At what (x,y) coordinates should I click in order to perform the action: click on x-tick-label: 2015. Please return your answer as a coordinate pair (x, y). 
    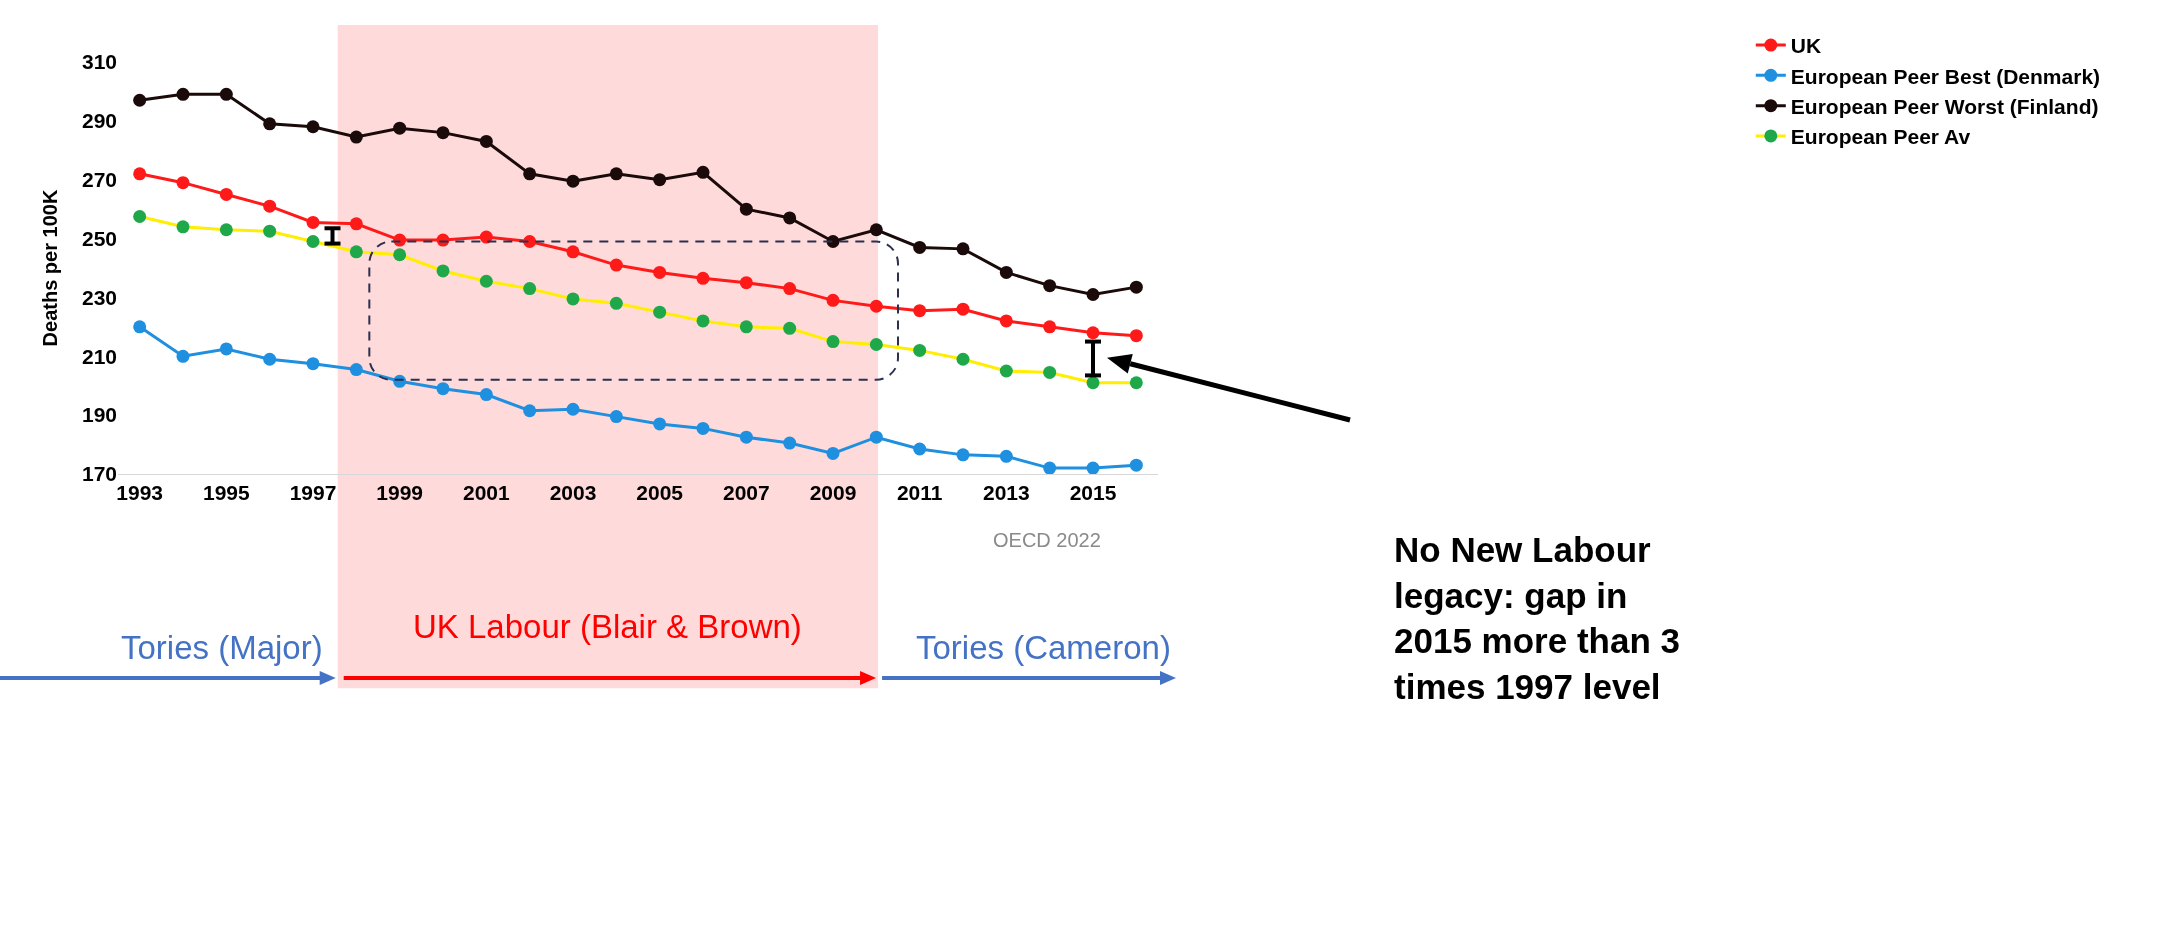
    Looking at the image, I should click on (1093, 493).